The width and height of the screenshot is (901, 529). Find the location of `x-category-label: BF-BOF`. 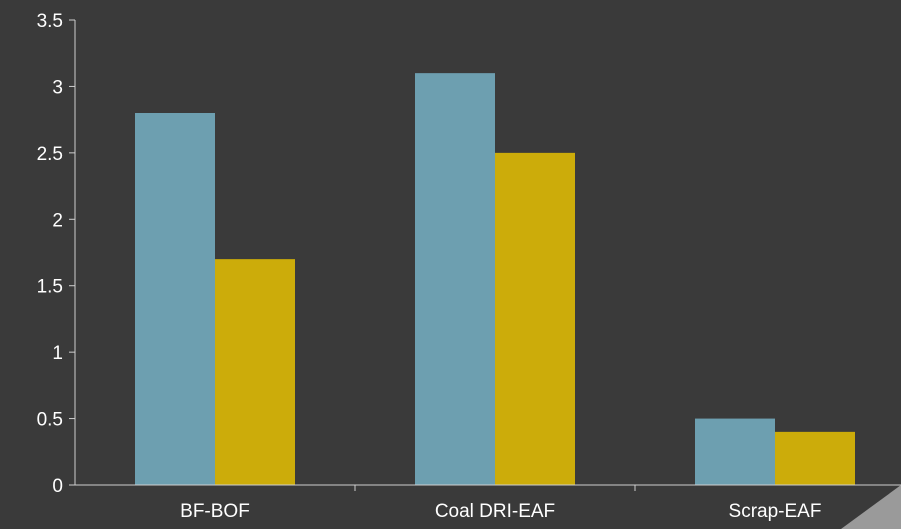

x-category-label: BF-BOF is located at coordinates (215, 511).